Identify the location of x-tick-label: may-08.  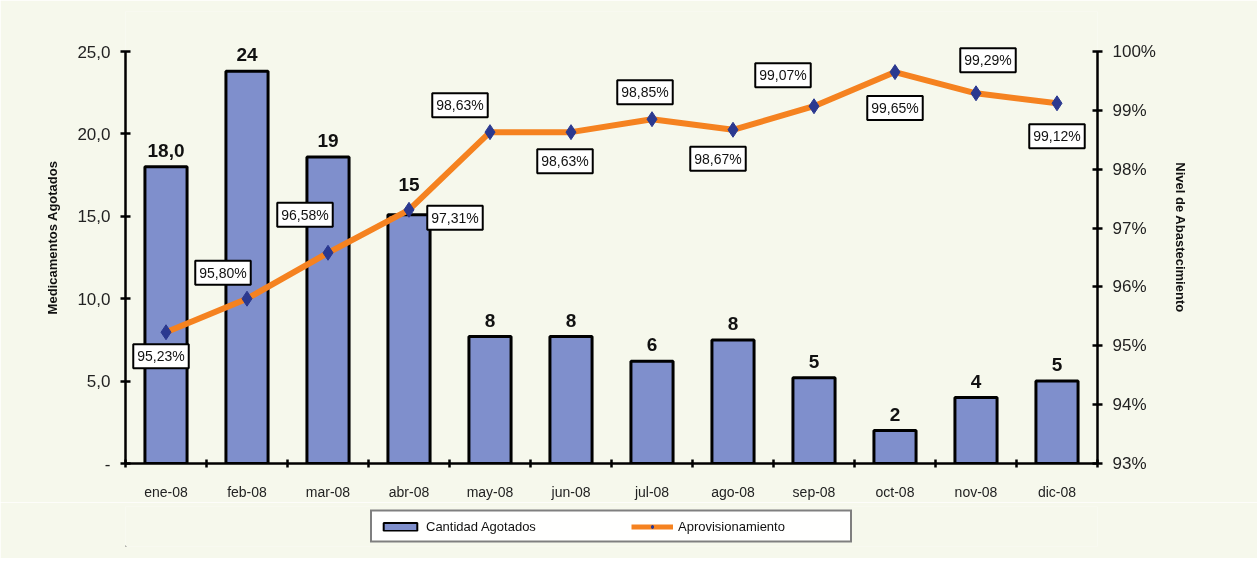
(490, 491).